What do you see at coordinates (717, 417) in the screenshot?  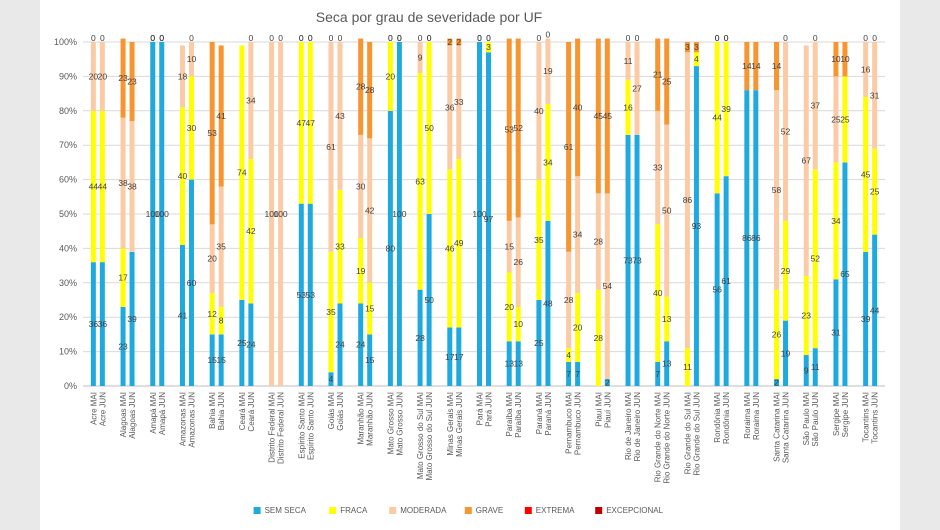 I see `x-category-label: Rondônia MAI` at bounding box center [717, 417].